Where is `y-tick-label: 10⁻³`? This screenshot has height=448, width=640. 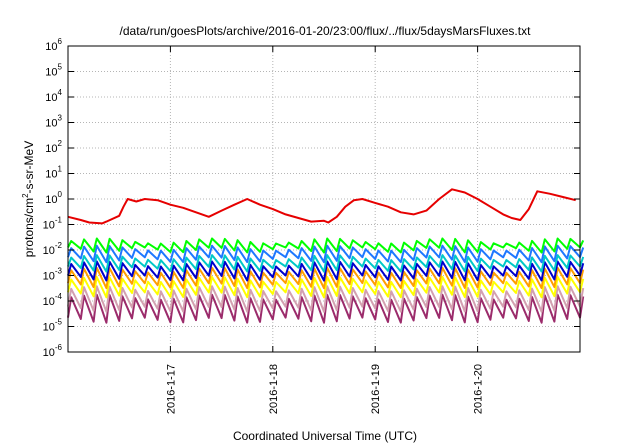 y-tick-label: 10⁻³ is located at coordinates (53, 275).